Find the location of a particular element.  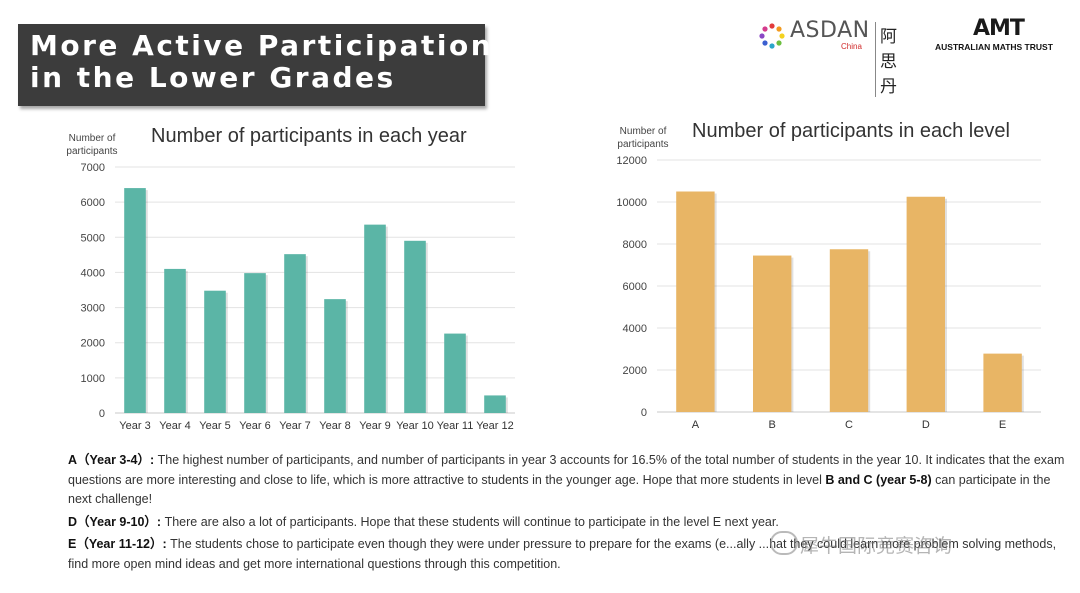

amt-logo: AMT AUSTRALIAN MATHS TRUST is located at coordinates (1005, 36).